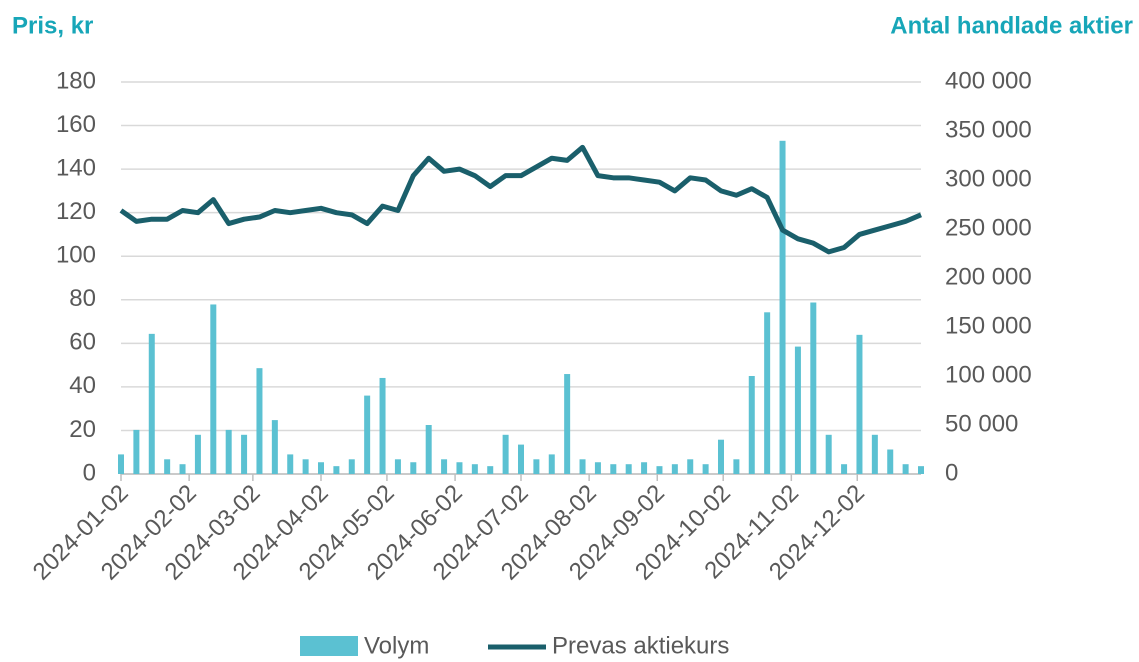 Image resolution: width=1139 pixels, height=662 pixels. Describe the element at coordinates (76, 255) in the screenshot. I see `y-tick-label: 100` at that location.